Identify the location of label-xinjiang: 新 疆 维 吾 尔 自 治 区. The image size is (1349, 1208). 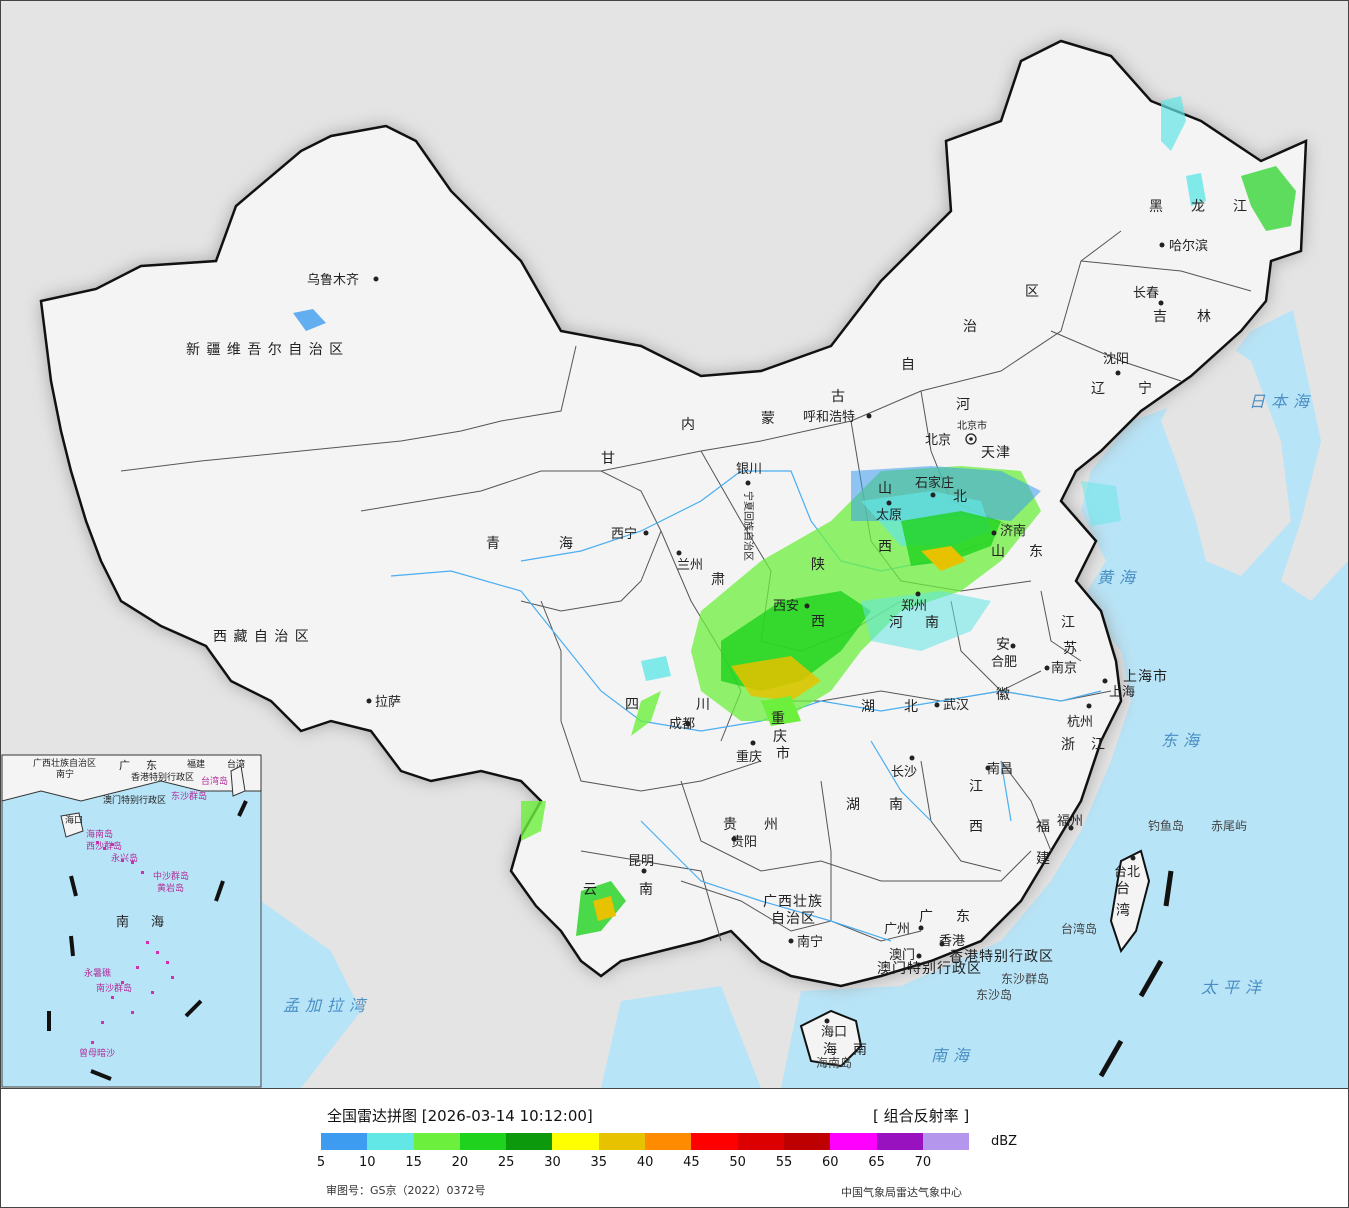
(265, 350).